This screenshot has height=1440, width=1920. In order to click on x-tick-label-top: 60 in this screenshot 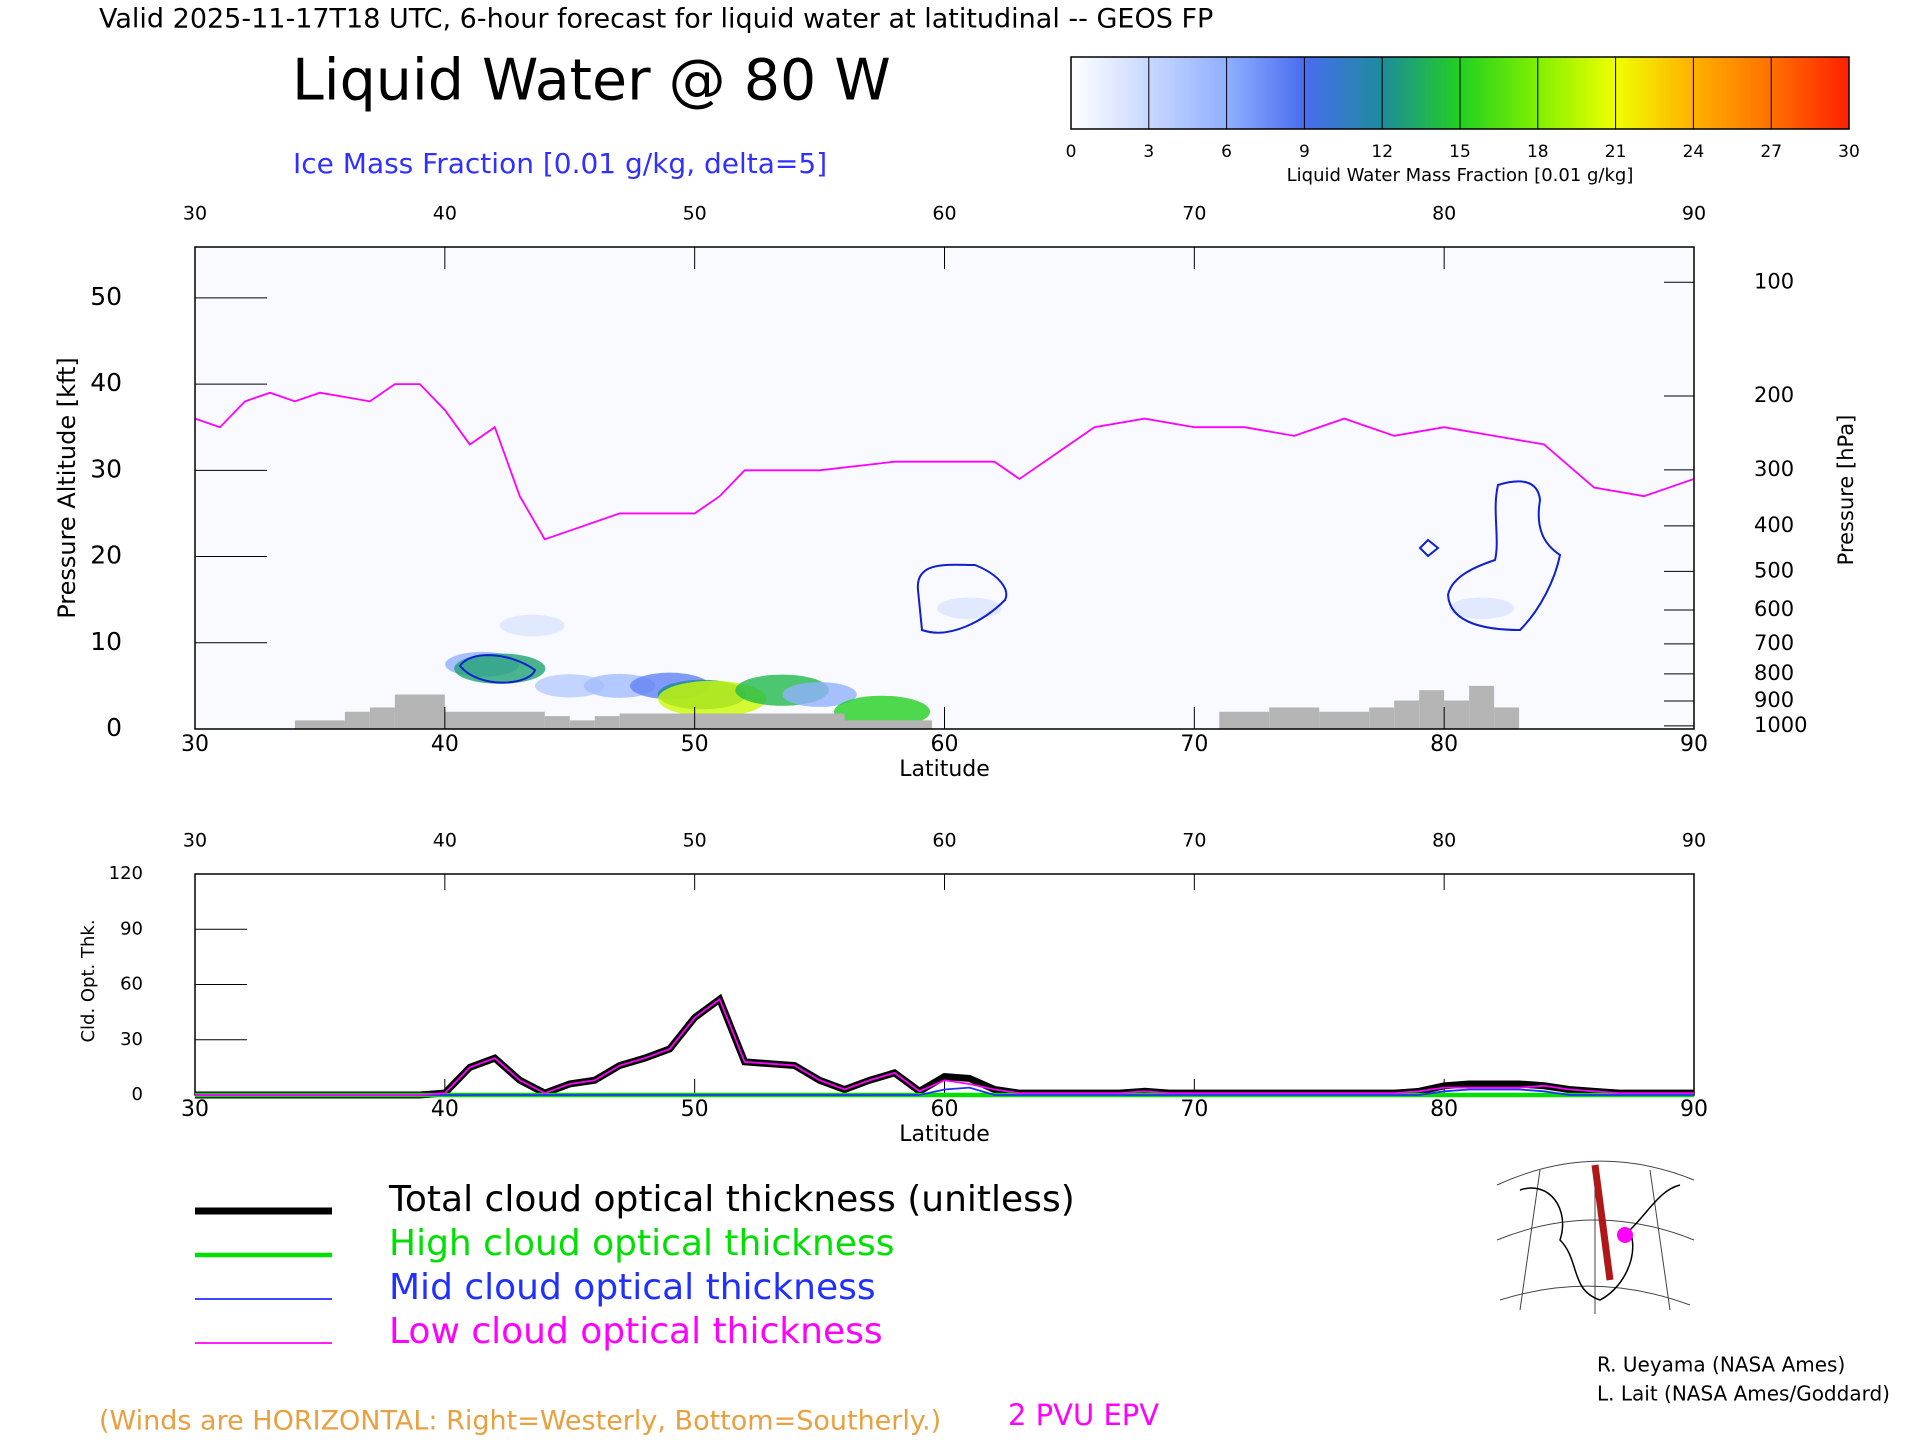, I will do `click(944, 841)`.